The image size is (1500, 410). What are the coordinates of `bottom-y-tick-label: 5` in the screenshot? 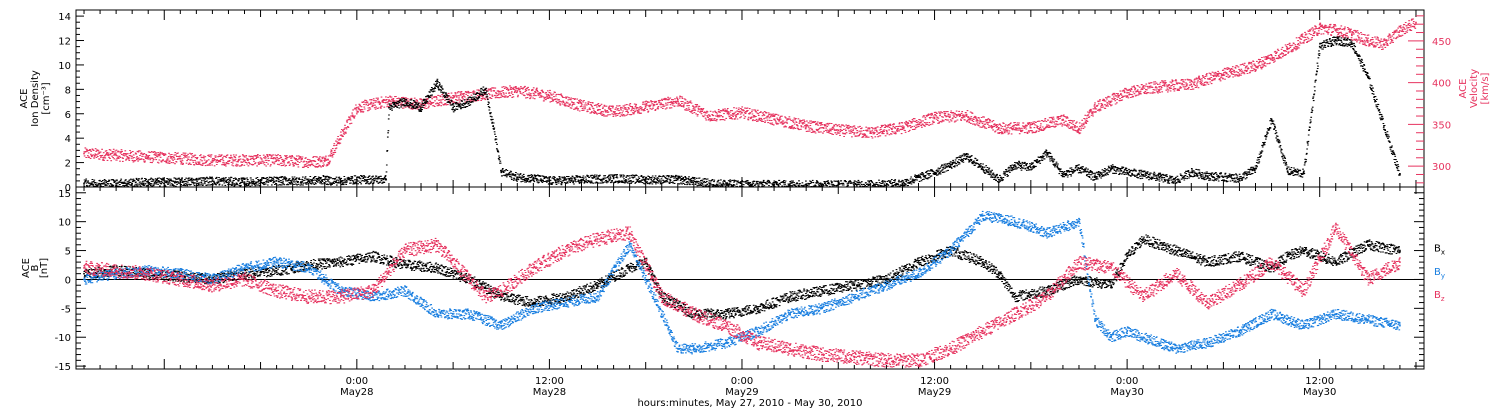 It's located at (68, 252).